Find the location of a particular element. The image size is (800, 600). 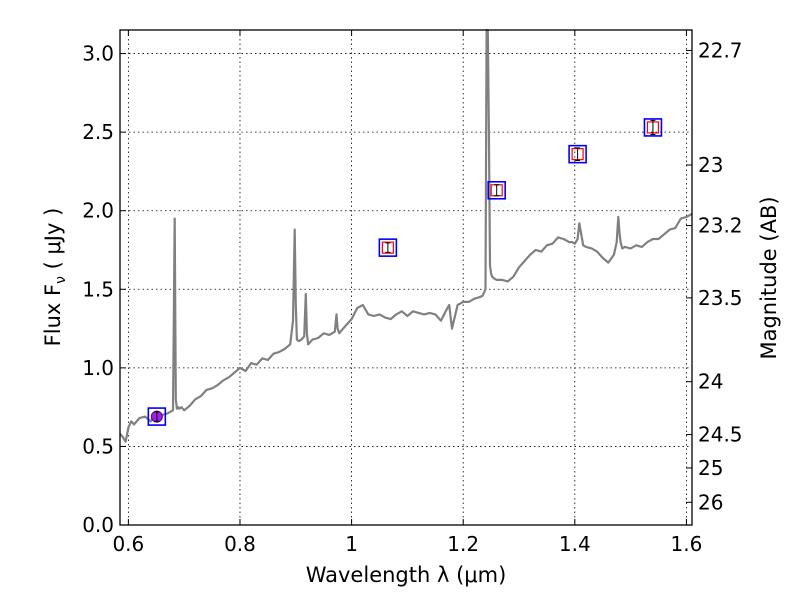

y-tick-label: 2.5 is located at coordinates (98, 132).